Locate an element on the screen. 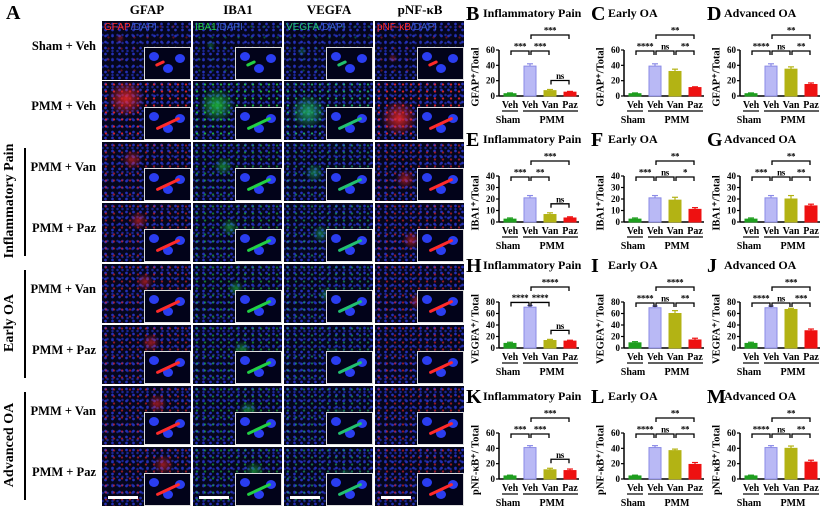  row-label: PMM + Paz is located at coordinates (63, 472).